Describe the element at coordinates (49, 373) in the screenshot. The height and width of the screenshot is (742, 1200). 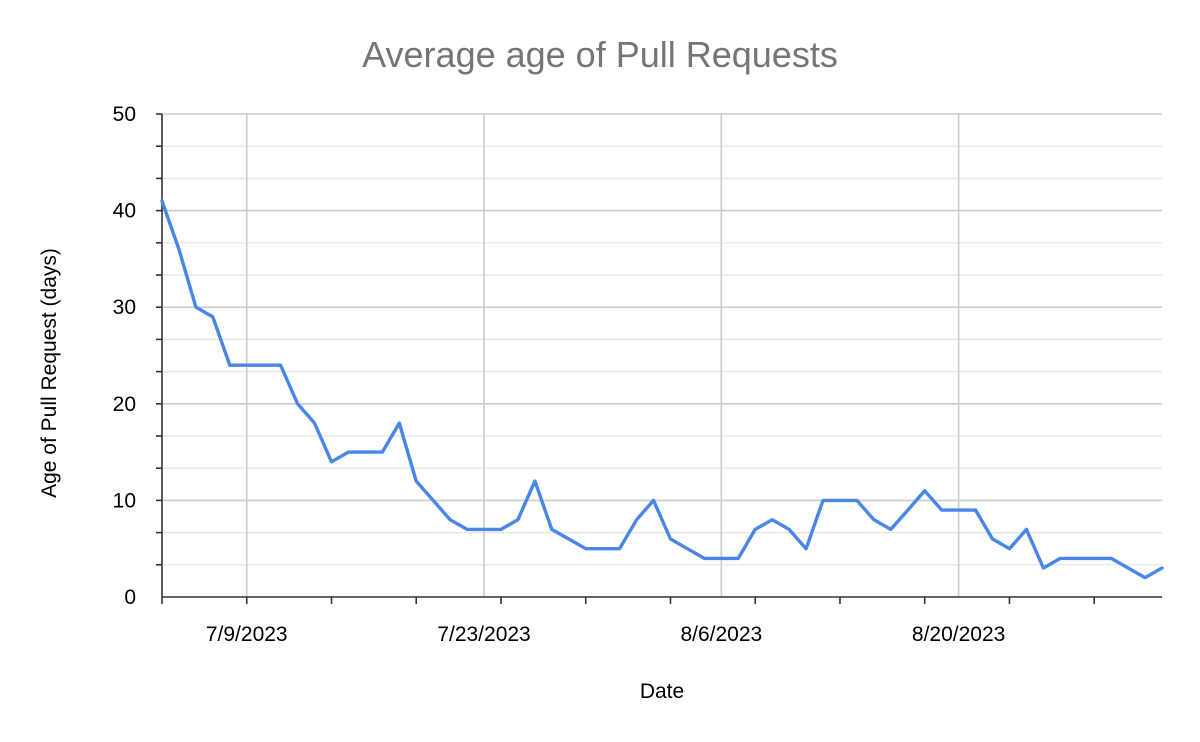
I see `y-axis-title: Age of Pull Request (days)` at that location.